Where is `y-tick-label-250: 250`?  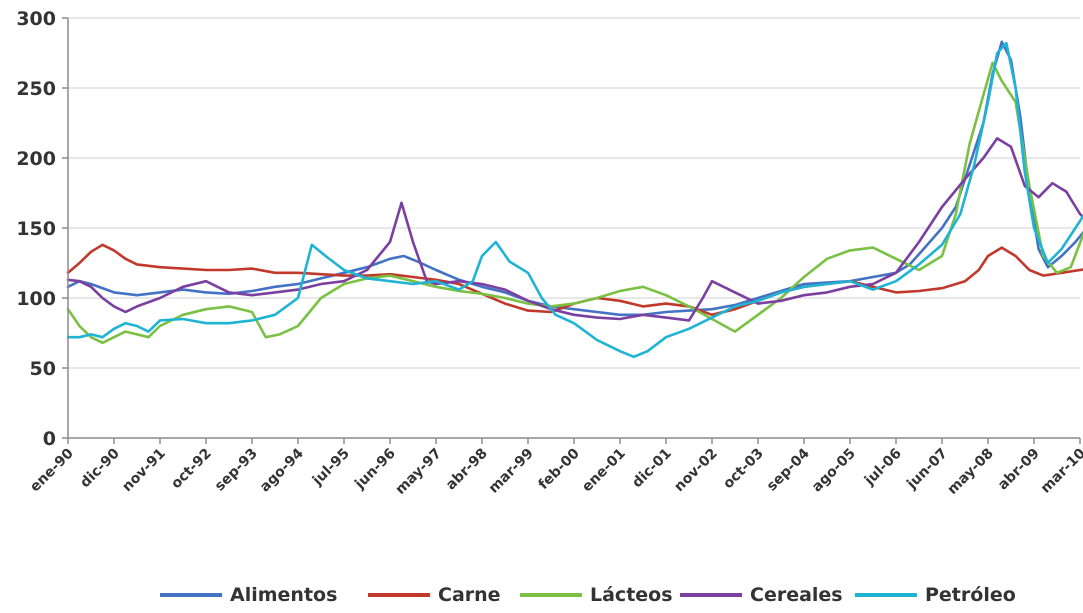
y-tick-label-250: 250 is located at coordinates (36, 89).